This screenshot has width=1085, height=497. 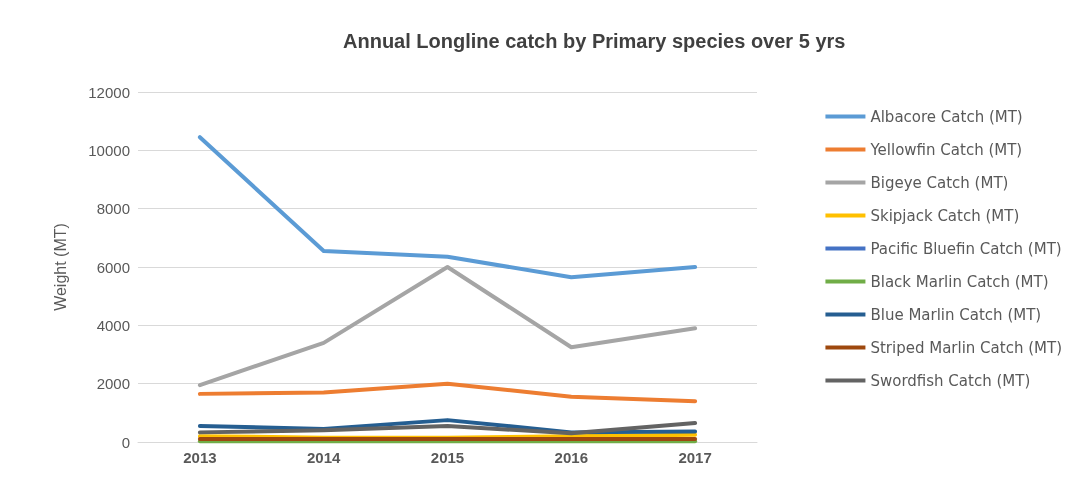 What do you see at coordinates (324, 457) in the screenshot?
I see `x-tick-label: 2014` at bounding box center [324, 457].